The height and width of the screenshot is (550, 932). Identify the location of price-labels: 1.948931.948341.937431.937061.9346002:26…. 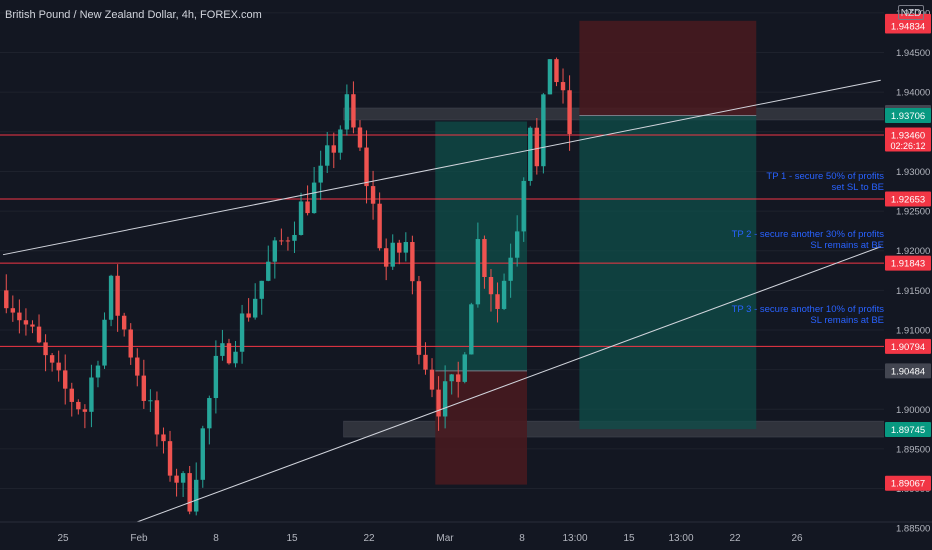
(908, 252).